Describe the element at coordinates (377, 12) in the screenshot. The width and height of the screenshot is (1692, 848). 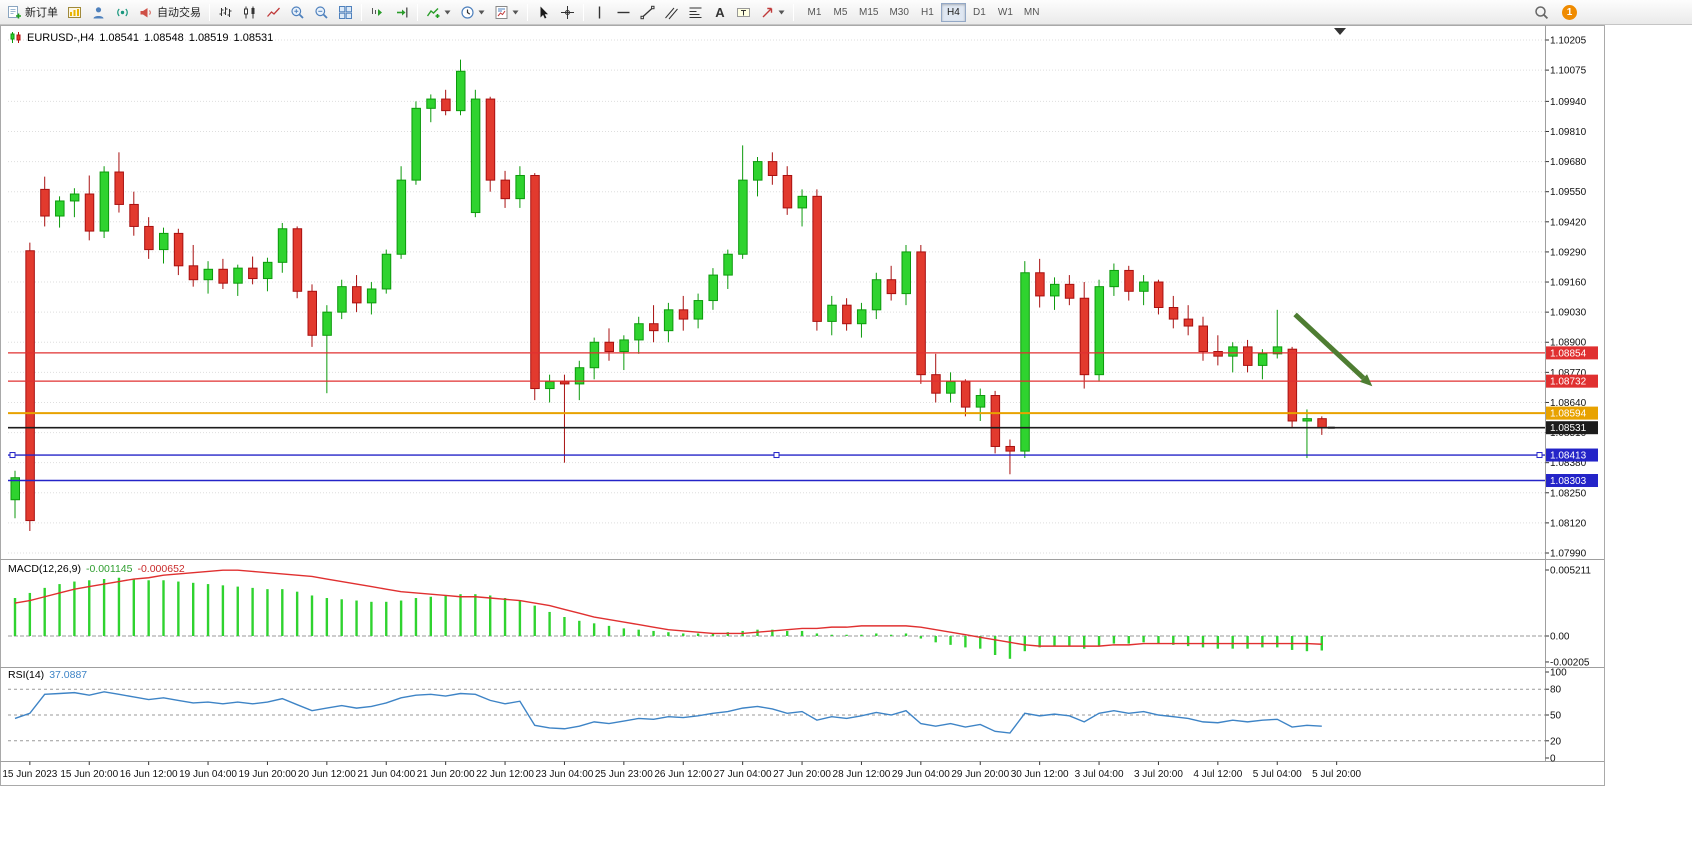
I see `auto-scroll-button` at that location.